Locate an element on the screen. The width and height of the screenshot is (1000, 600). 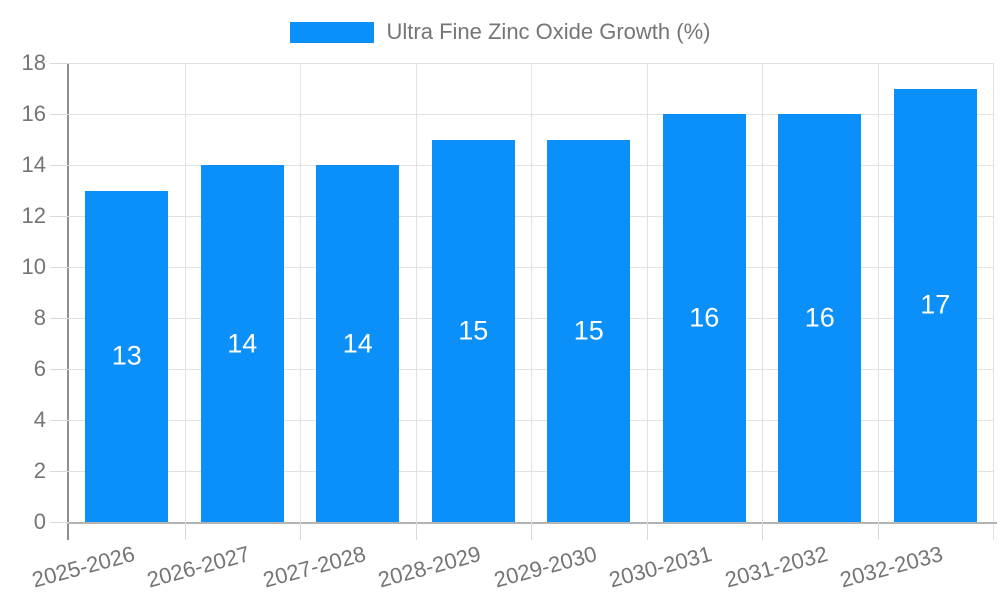
y-axis-tick-label: 0 is located at coordinates (39, 521).